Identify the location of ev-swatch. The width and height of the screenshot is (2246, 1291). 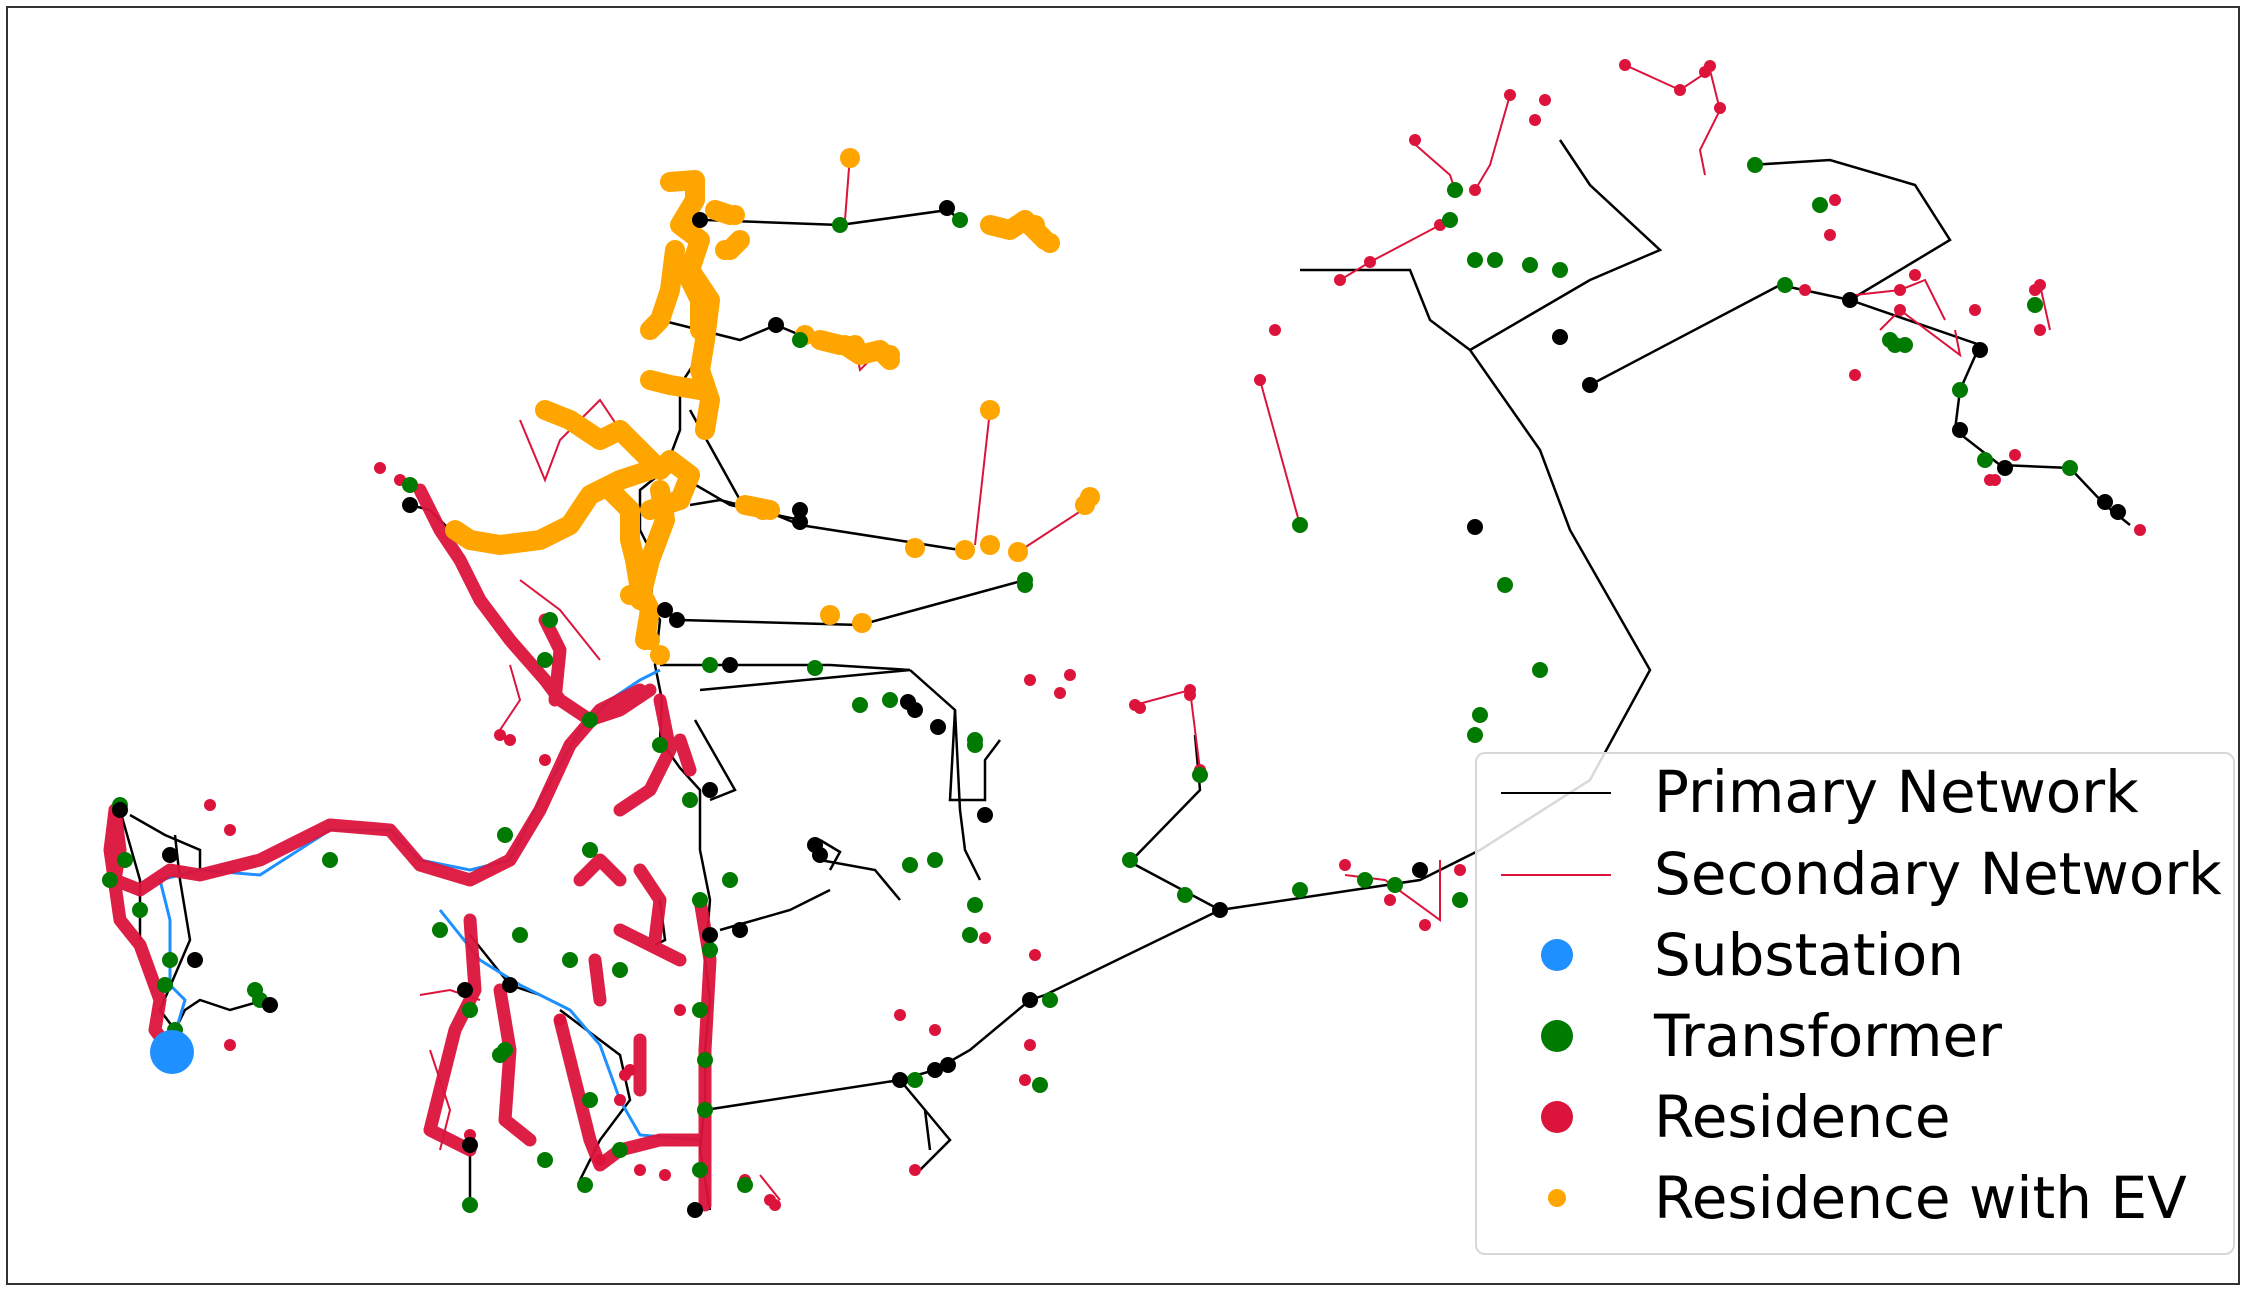
(1557, 1198).